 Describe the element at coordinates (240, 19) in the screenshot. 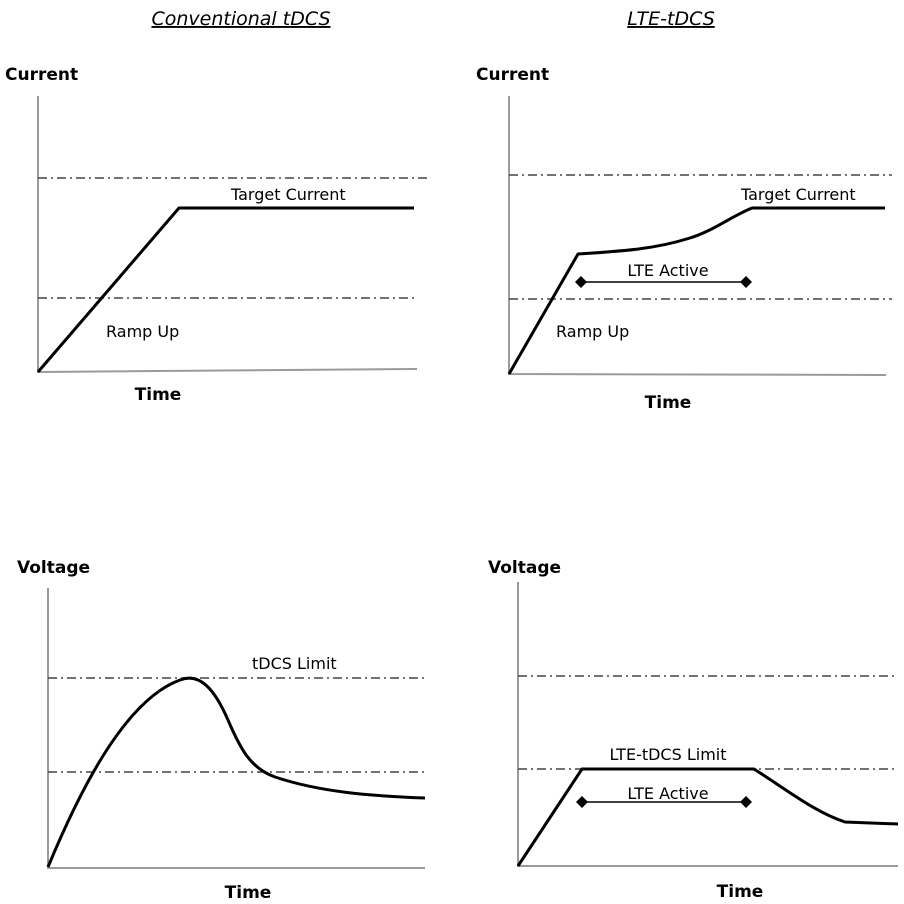

I see `column-title-conventional: Conventional tDCS` at that location.